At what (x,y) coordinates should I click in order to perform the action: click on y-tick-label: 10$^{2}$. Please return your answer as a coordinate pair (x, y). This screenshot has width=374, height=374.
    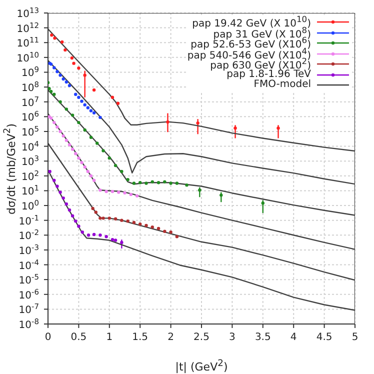
    Looking at the image, I should click on (30, 175).